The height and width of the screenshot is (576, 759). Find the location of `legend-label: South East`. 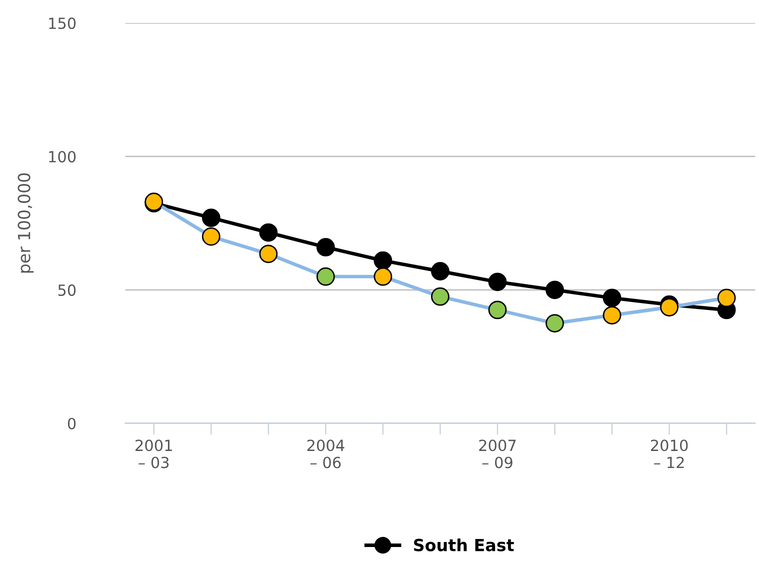

legend-label: South East is located at coordinates (464, 545).